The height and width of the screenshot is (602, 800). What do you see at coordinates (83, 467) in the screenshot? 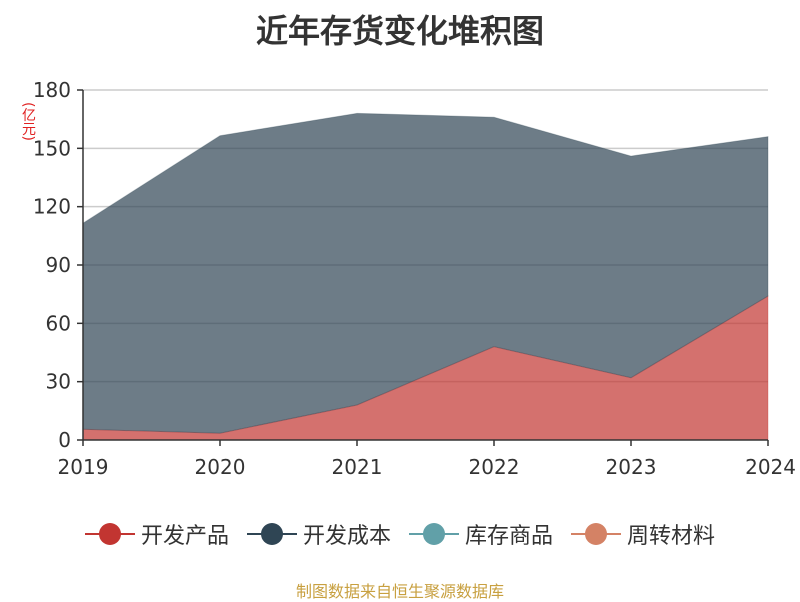
I see `x-tick-label: 2019` at bounding box center [83, 467].